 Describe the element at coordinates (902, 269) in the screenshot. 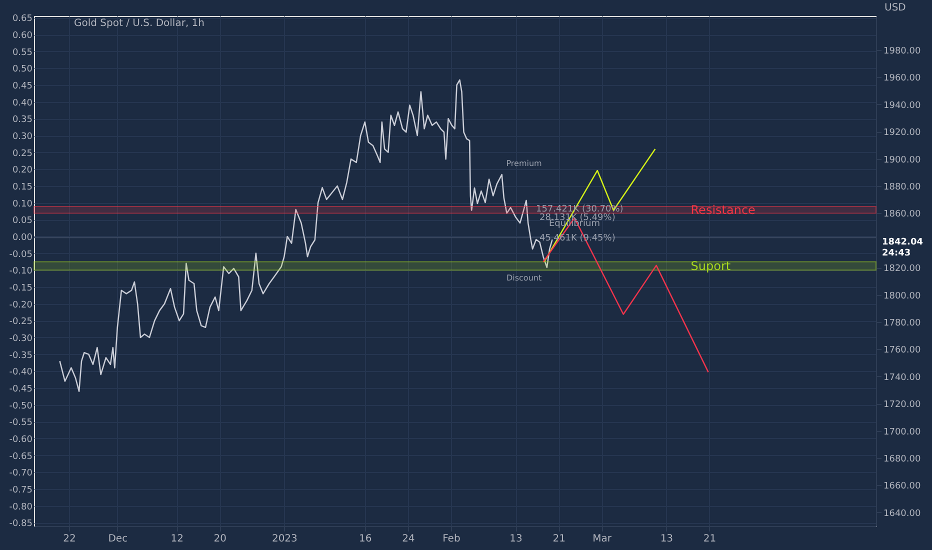

I see `y2-tick-label: 1820.00` at that location.